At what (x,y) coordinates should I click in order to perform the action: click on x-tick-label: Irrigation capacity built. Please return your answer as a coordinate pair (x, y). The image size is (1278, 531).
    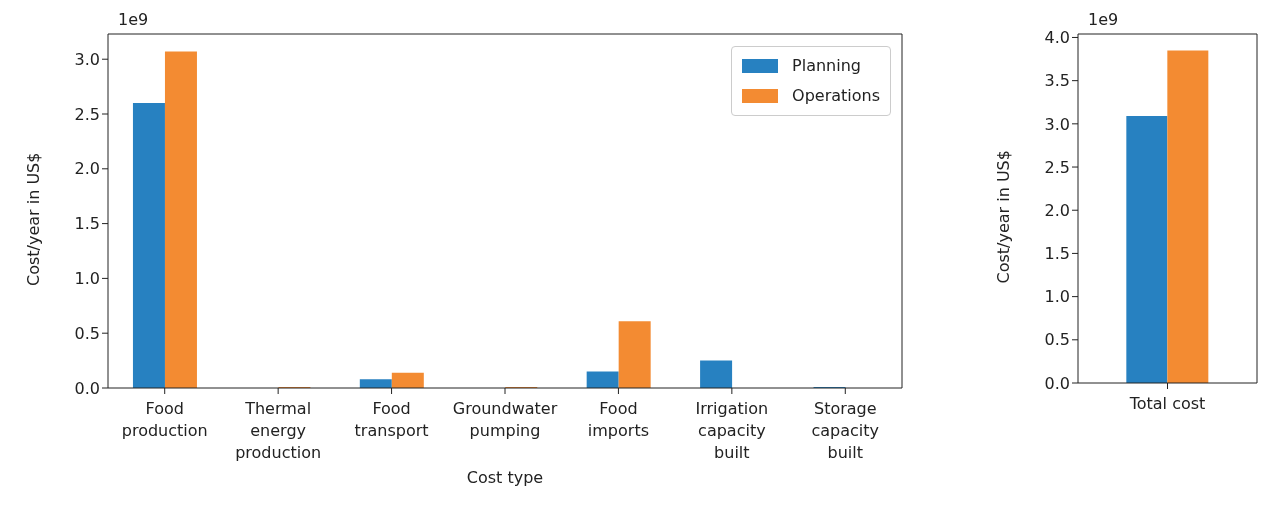
    Looking at the image, I should click on (732, 430).